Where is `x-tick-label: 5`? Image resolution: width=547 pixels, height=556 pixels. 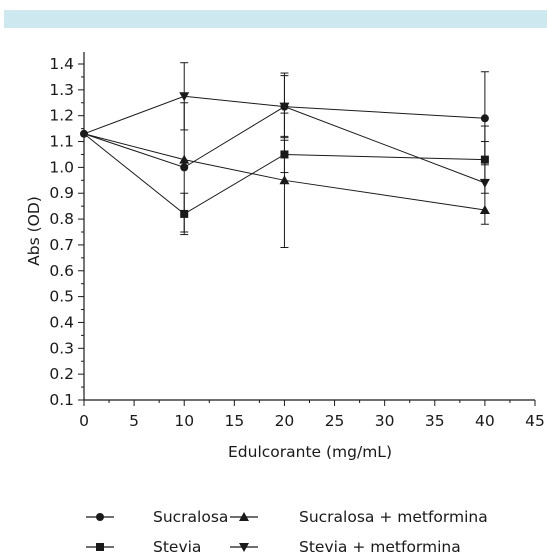
x-tick-label: 5 is located at coordinates (134, 421).